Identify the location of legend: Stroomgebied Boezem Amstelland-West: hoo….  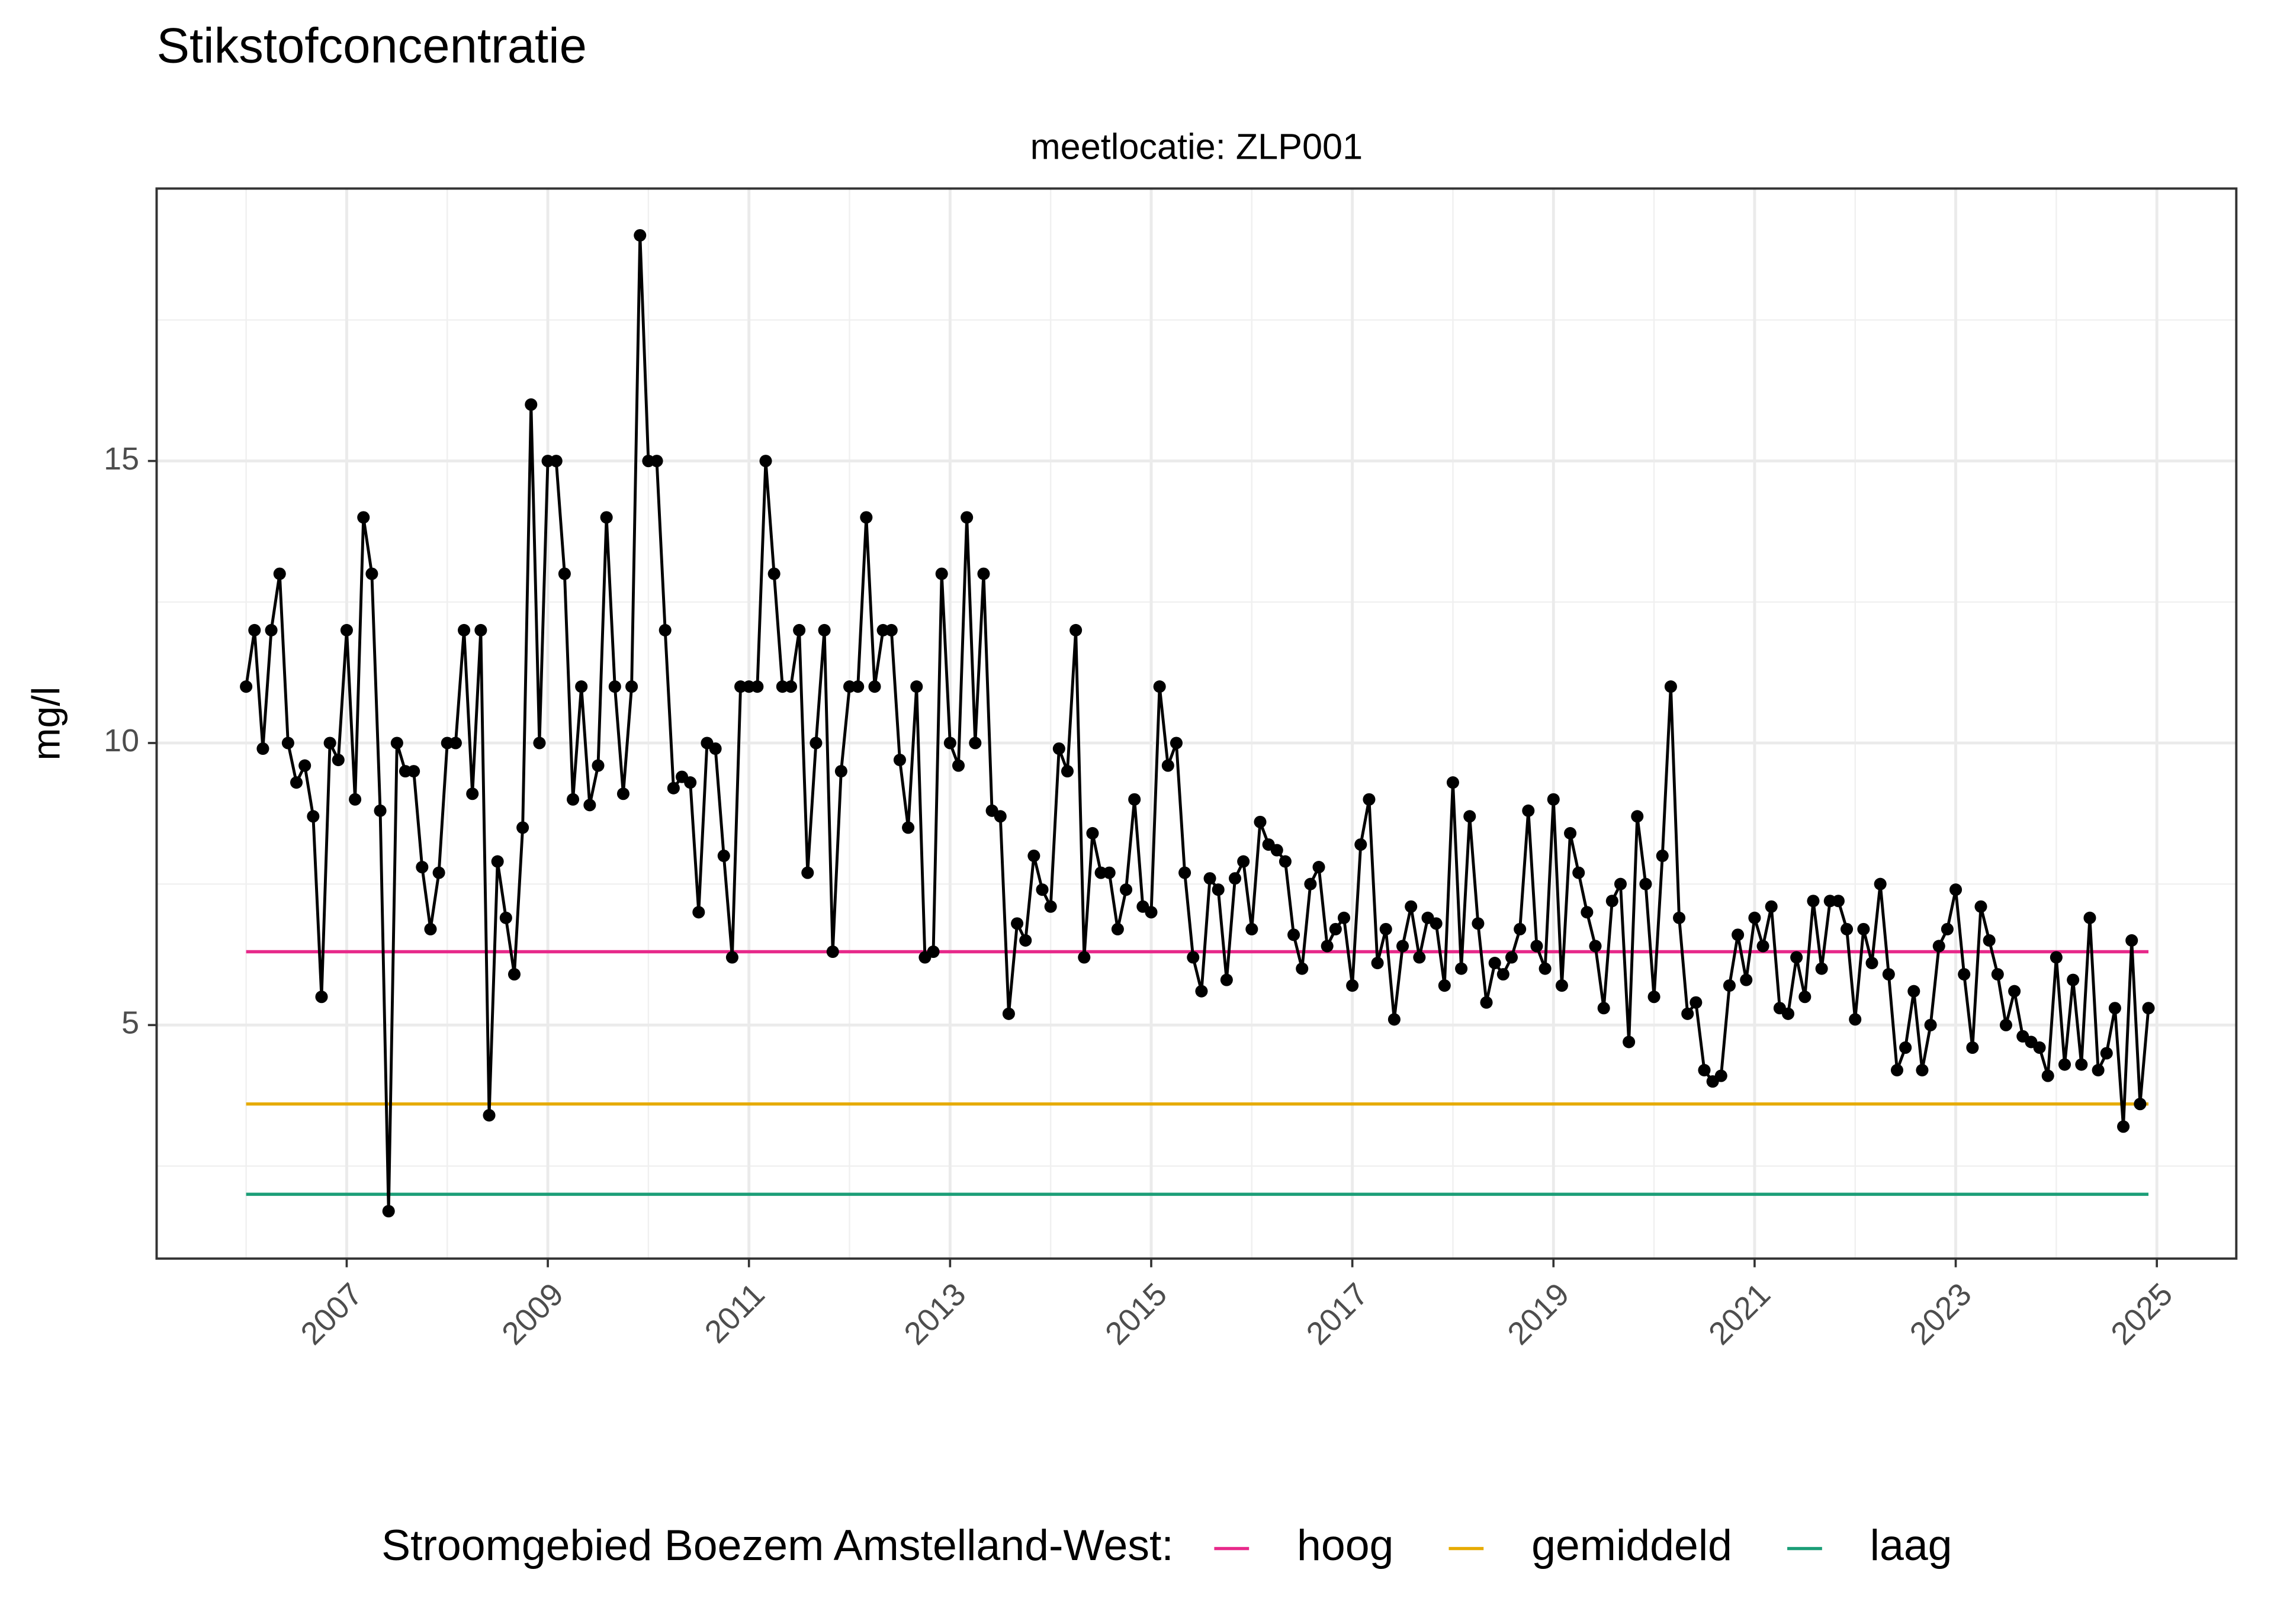
(1166, 1545).